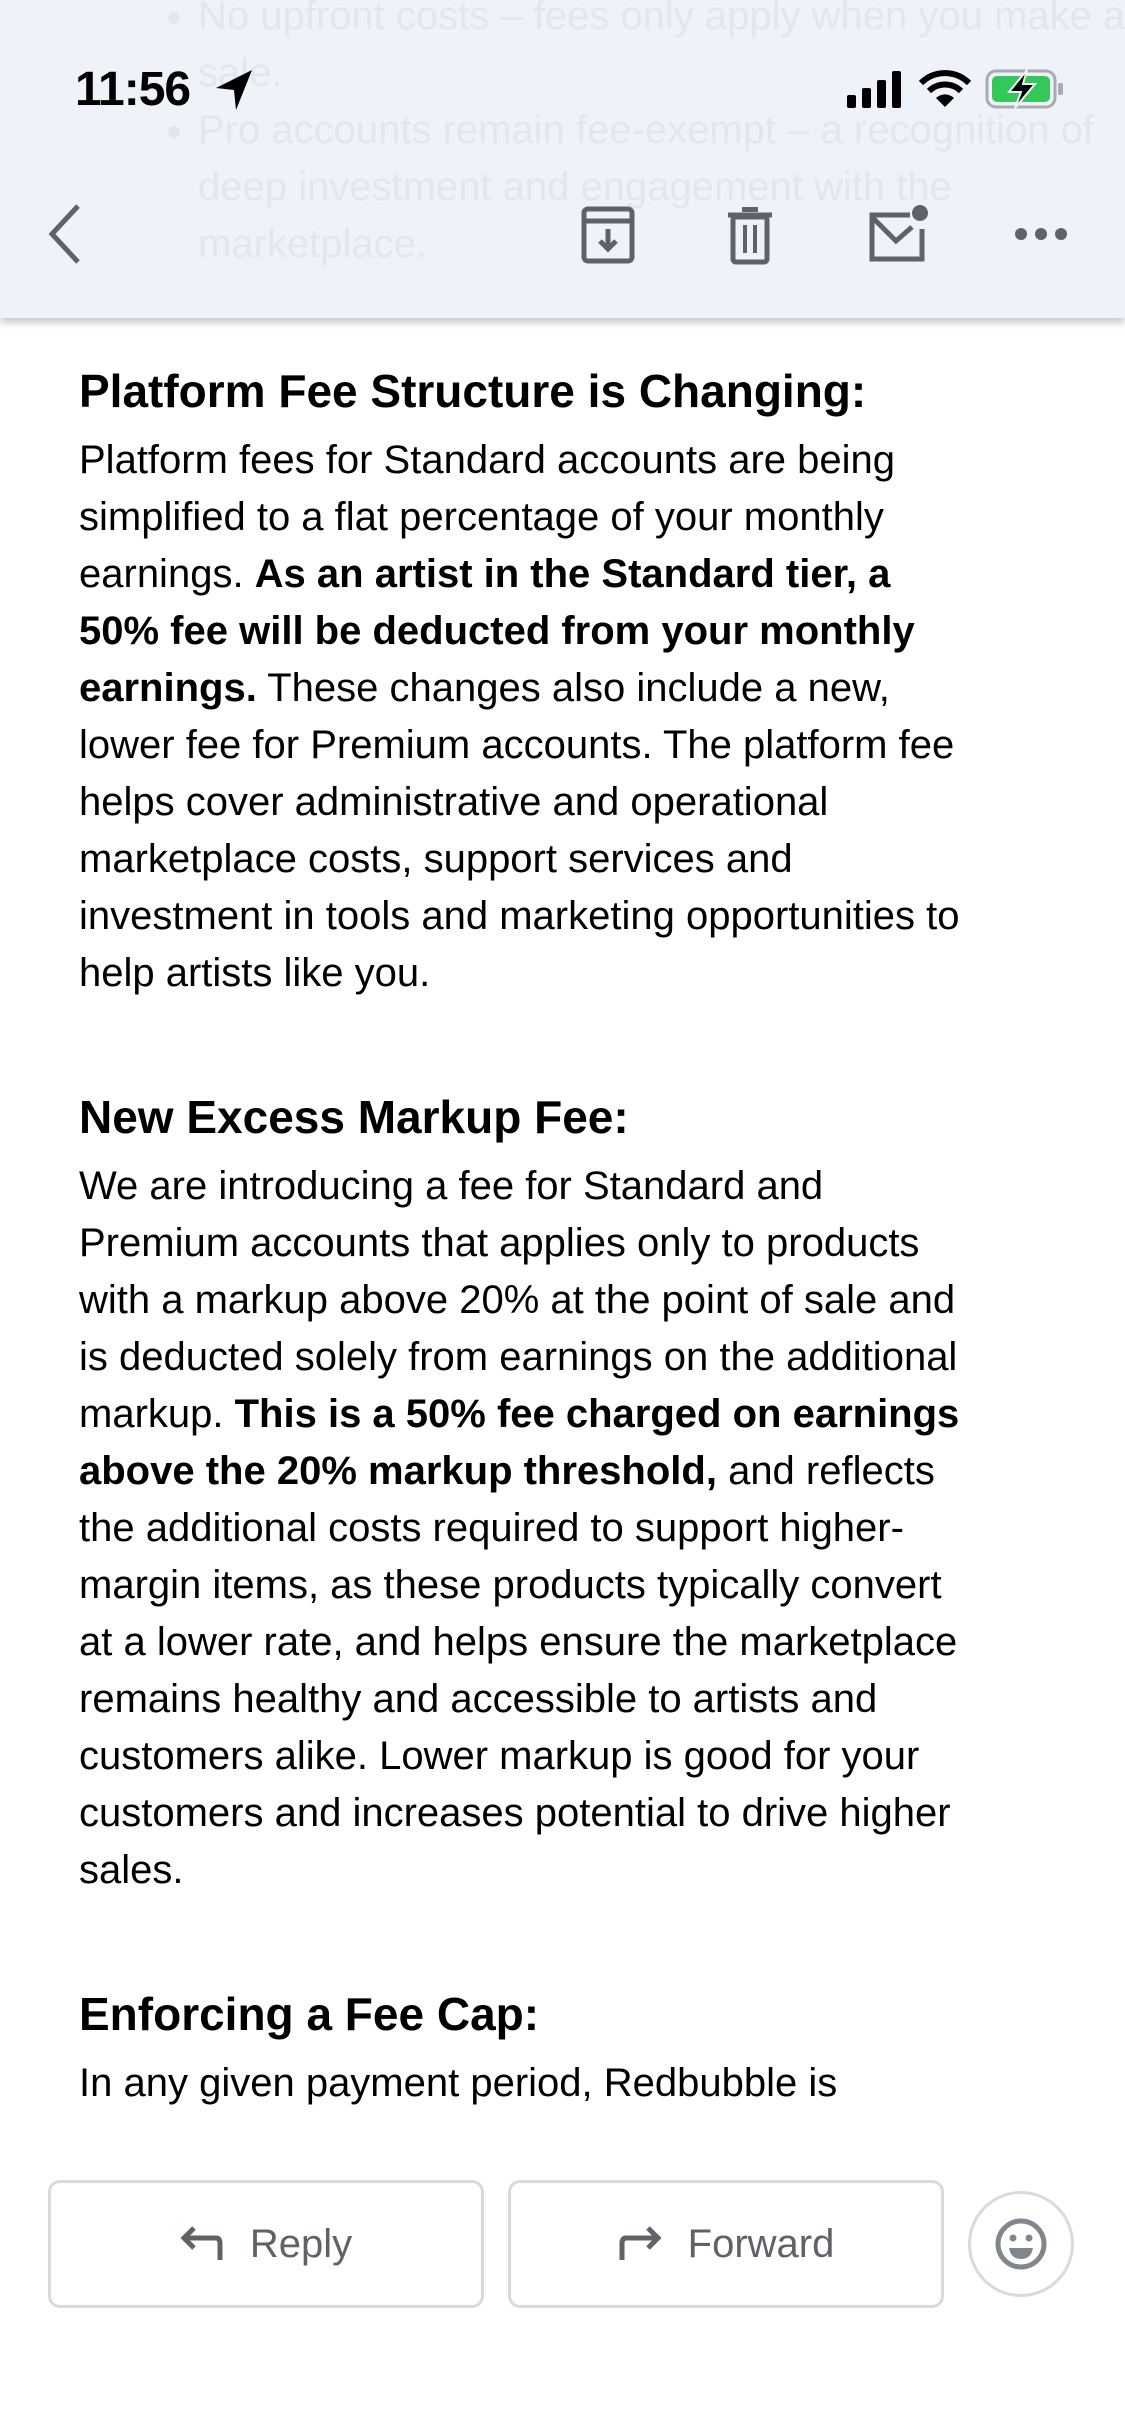  Describe the element at coordinates (168, 688) in the screenshot. I see `bold-text: earnings.` at that location.